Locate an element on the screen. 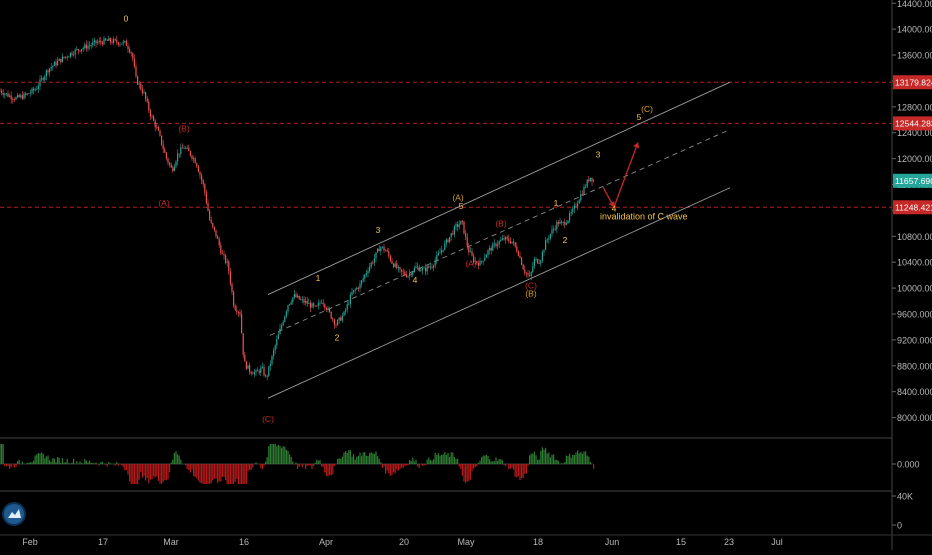 The width and height of the screenshot is (932, 555). y-tick-label: 14400.000 is located at coordinates (914, 4).